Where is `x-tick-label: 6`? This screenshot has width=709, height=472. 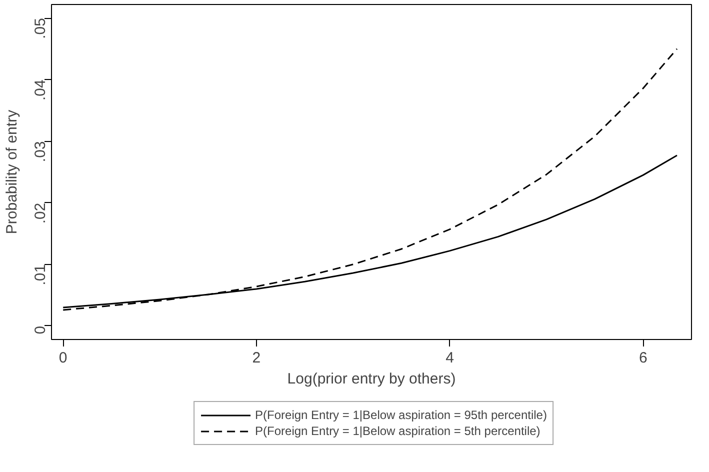
x-tick-label: 6 is located at coordinates (643, 358).